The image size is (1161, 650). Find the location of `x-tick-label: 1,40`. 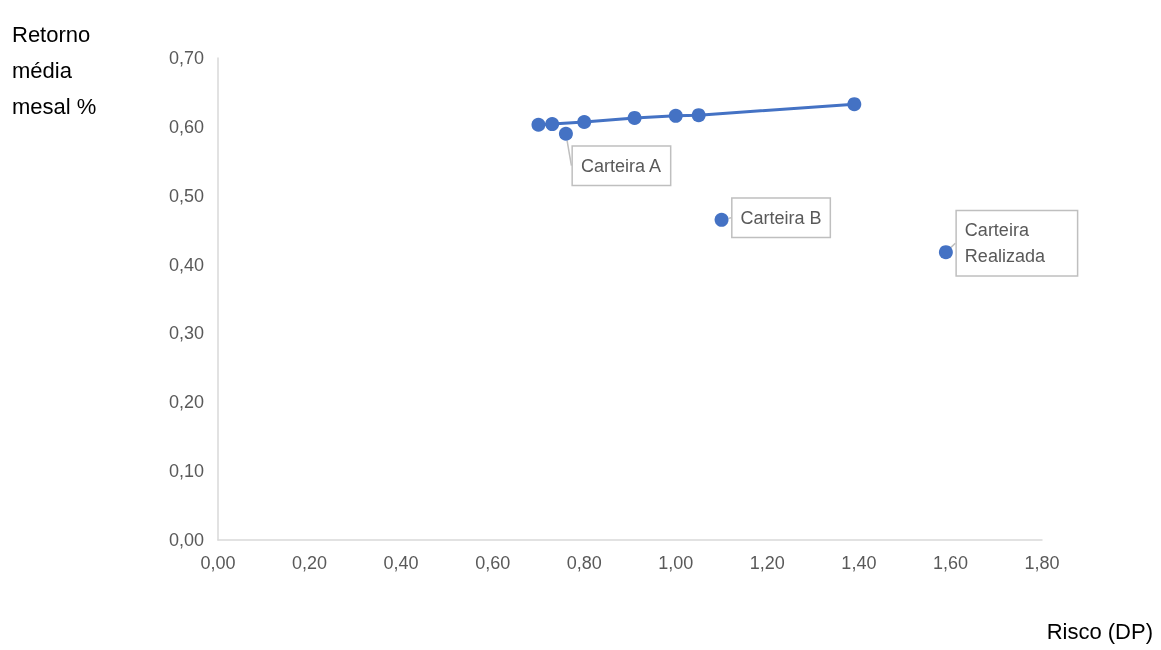

x-tick-label: 1,40 is located at coordinates (859, 563).